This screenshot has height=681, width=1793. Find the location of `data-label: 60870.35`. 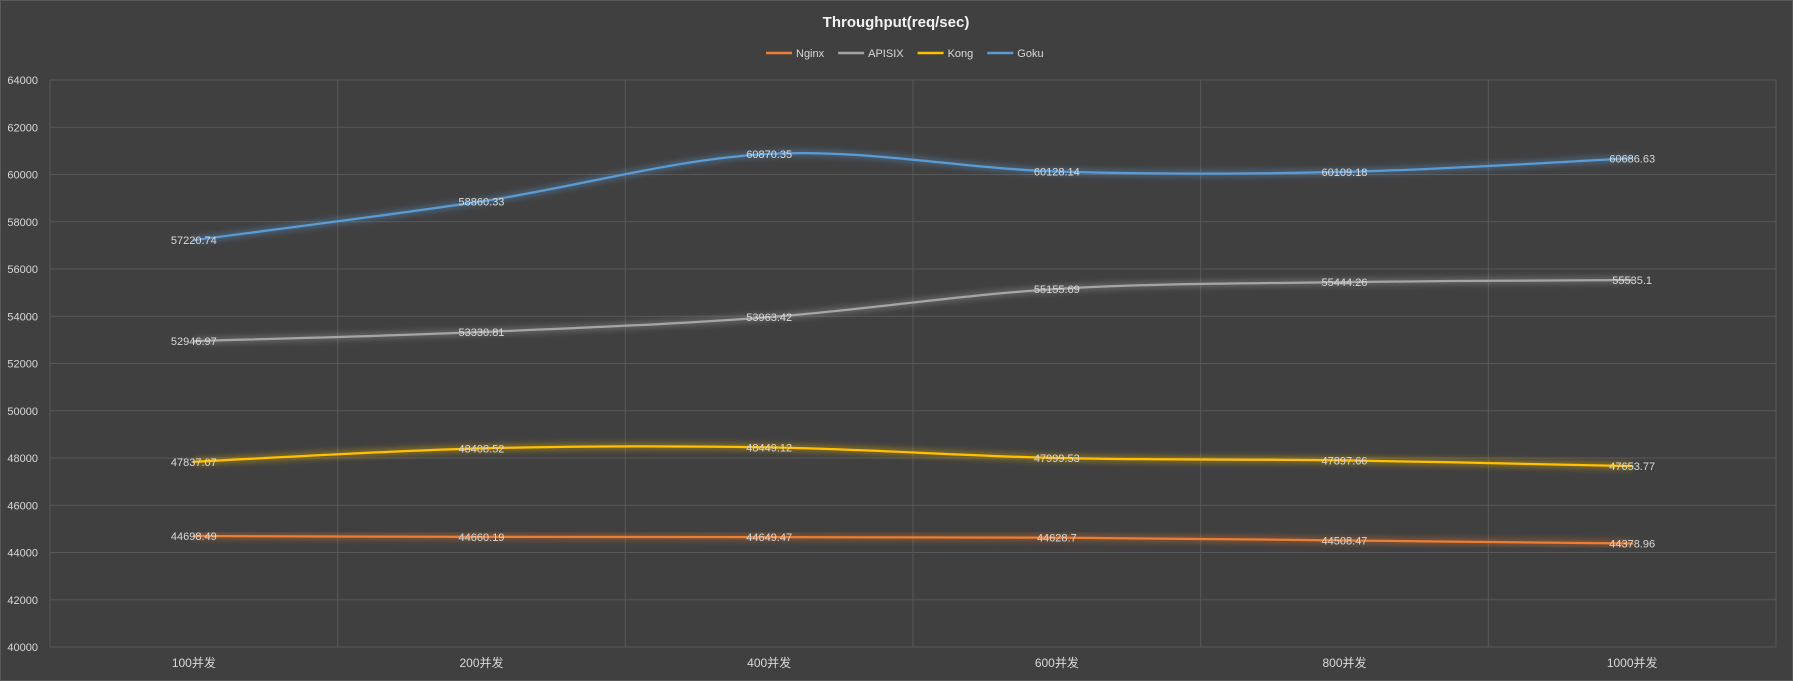

data-label: 60870.35 is located at coordinates (769, 155).